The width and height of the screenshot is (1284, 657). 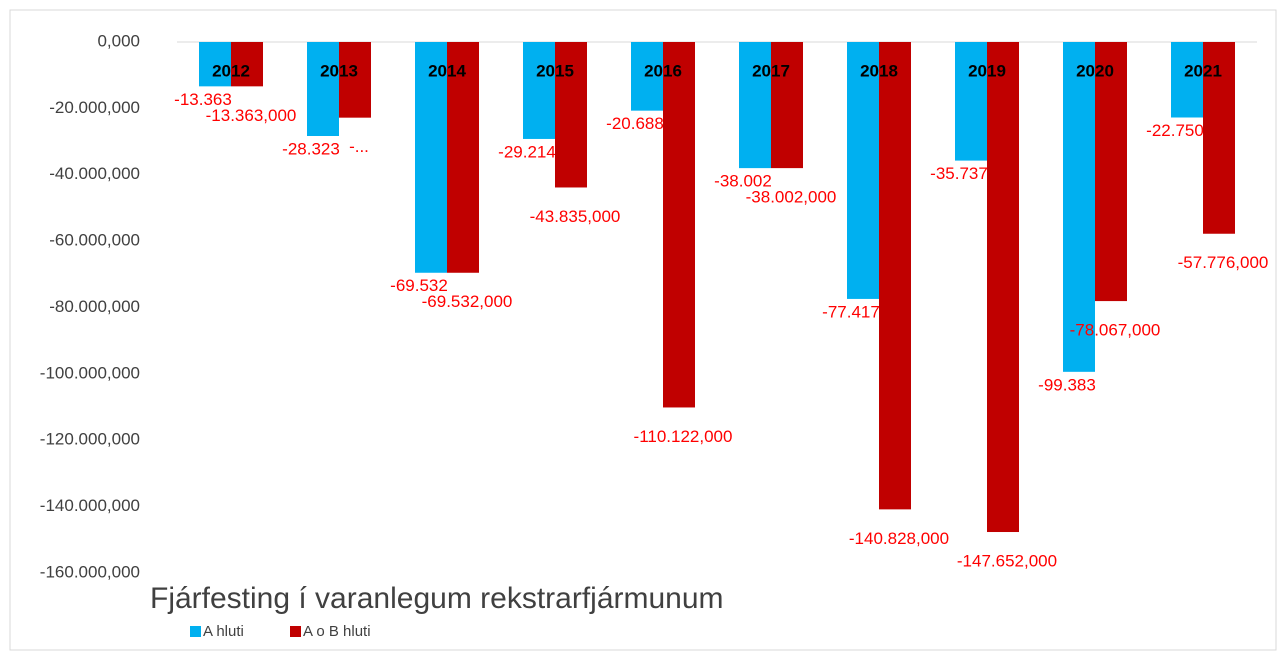 What do you see at coordinates (959, 173) in the screenshot?
I see `data-label: -35.737` at bounding box center [959, 173].